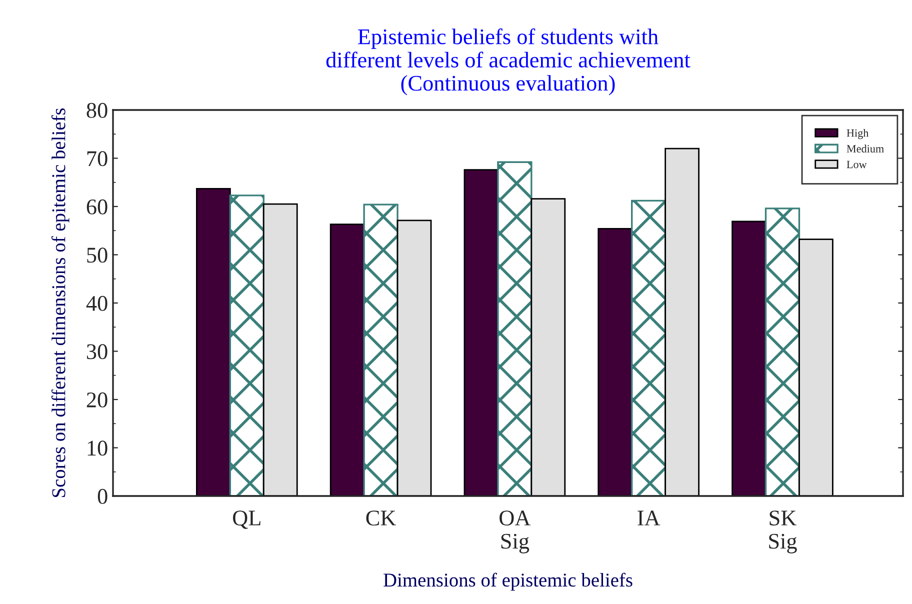  I want to click on x-tick-label: QL, so click(246, 519).